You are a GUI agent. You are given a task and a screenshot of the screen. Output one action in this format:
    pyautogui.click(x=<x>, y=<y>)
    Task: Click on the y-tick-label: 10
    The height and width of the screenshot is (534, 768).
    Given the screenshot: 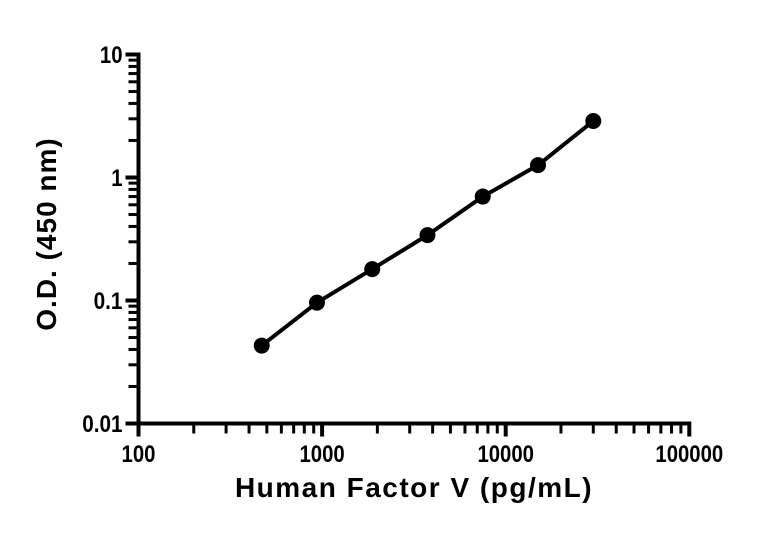 What is the action you would take?
    pyautogui.click(x=111, y=55)
    